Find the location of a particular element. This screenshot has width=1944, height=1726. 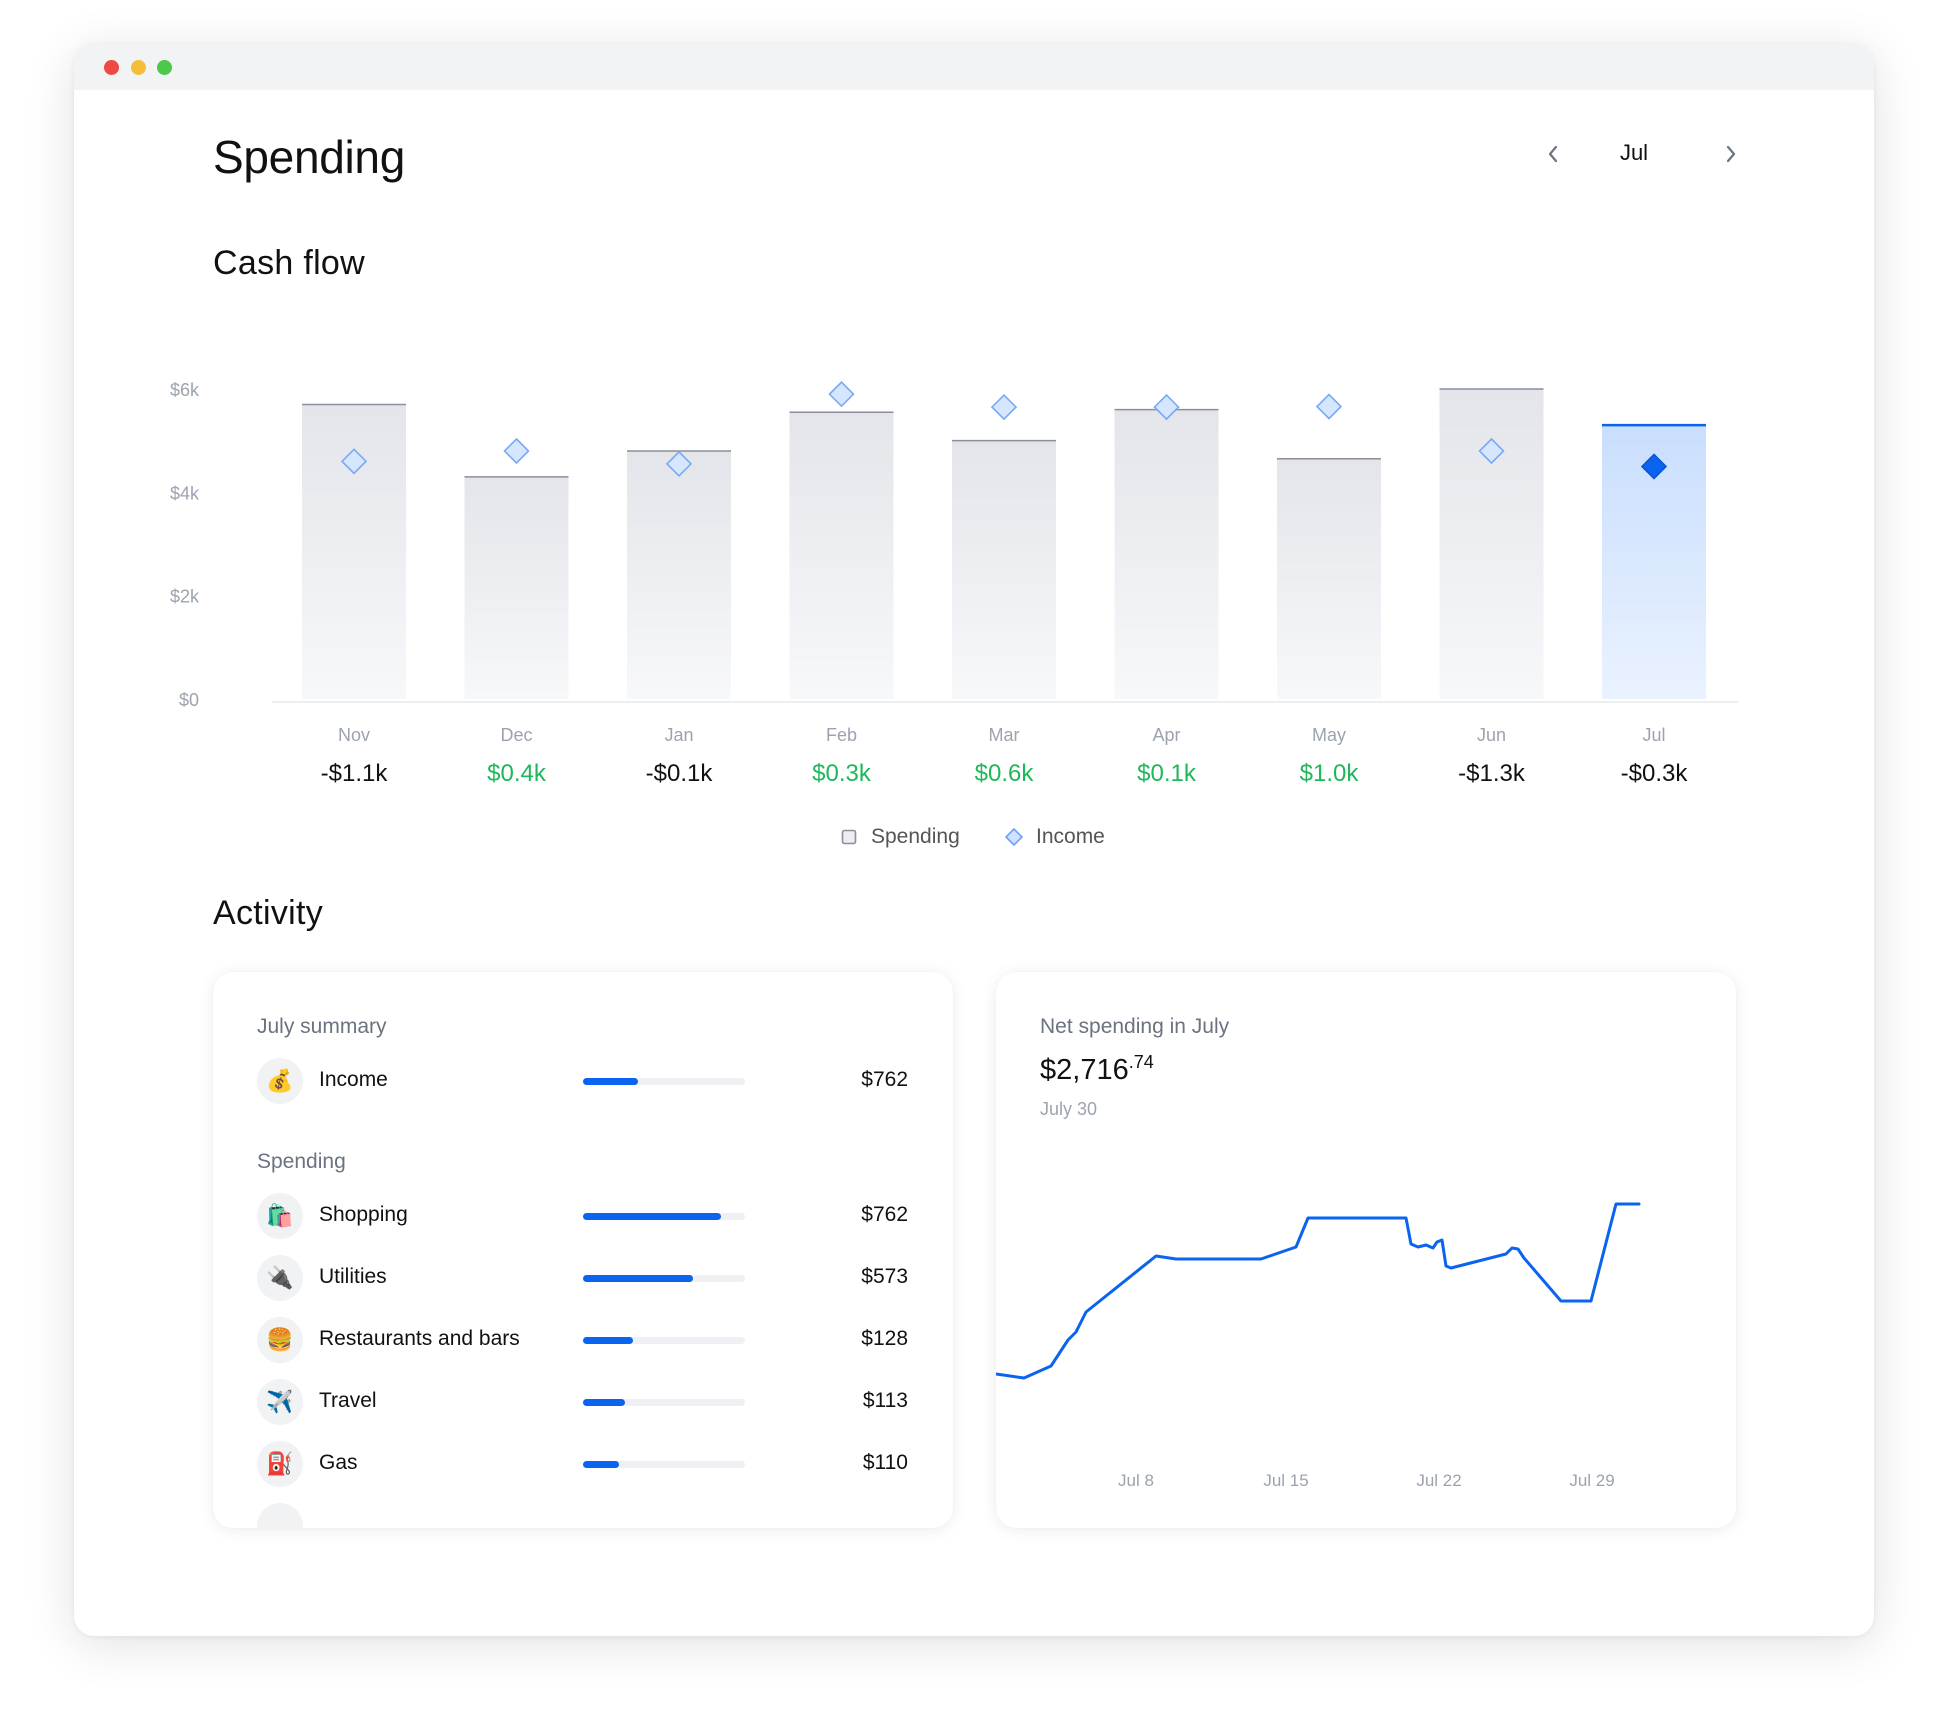

net-value-label: $0.3k is located at coordinates (842, 773).